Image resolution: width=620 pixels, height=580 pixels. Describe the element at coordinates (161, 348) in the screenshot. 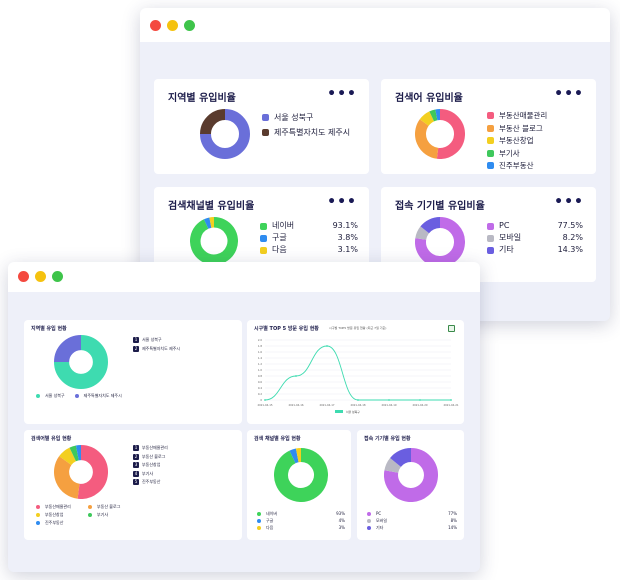

I see `rank-label: 제주특별자치도 제주시` at that location.